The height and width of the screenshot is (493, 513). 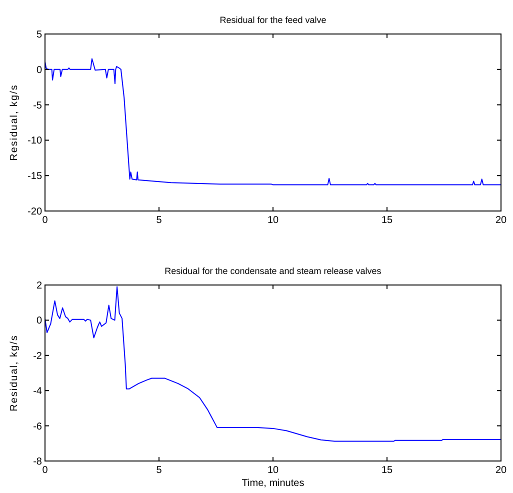 I want to click on y-tick-label: -15, so click(x=35, y=176).